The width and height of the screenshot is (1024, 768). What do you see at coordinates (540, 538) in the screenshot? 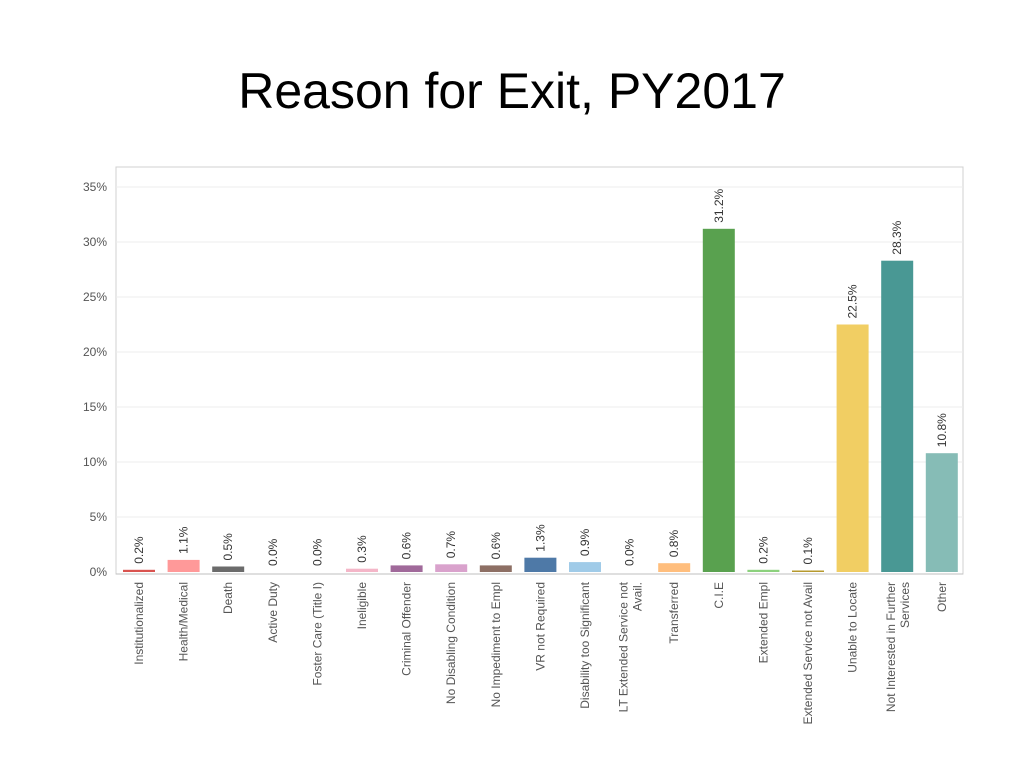
I see `data-label: 1.3%` at bounding box center [540, 538].